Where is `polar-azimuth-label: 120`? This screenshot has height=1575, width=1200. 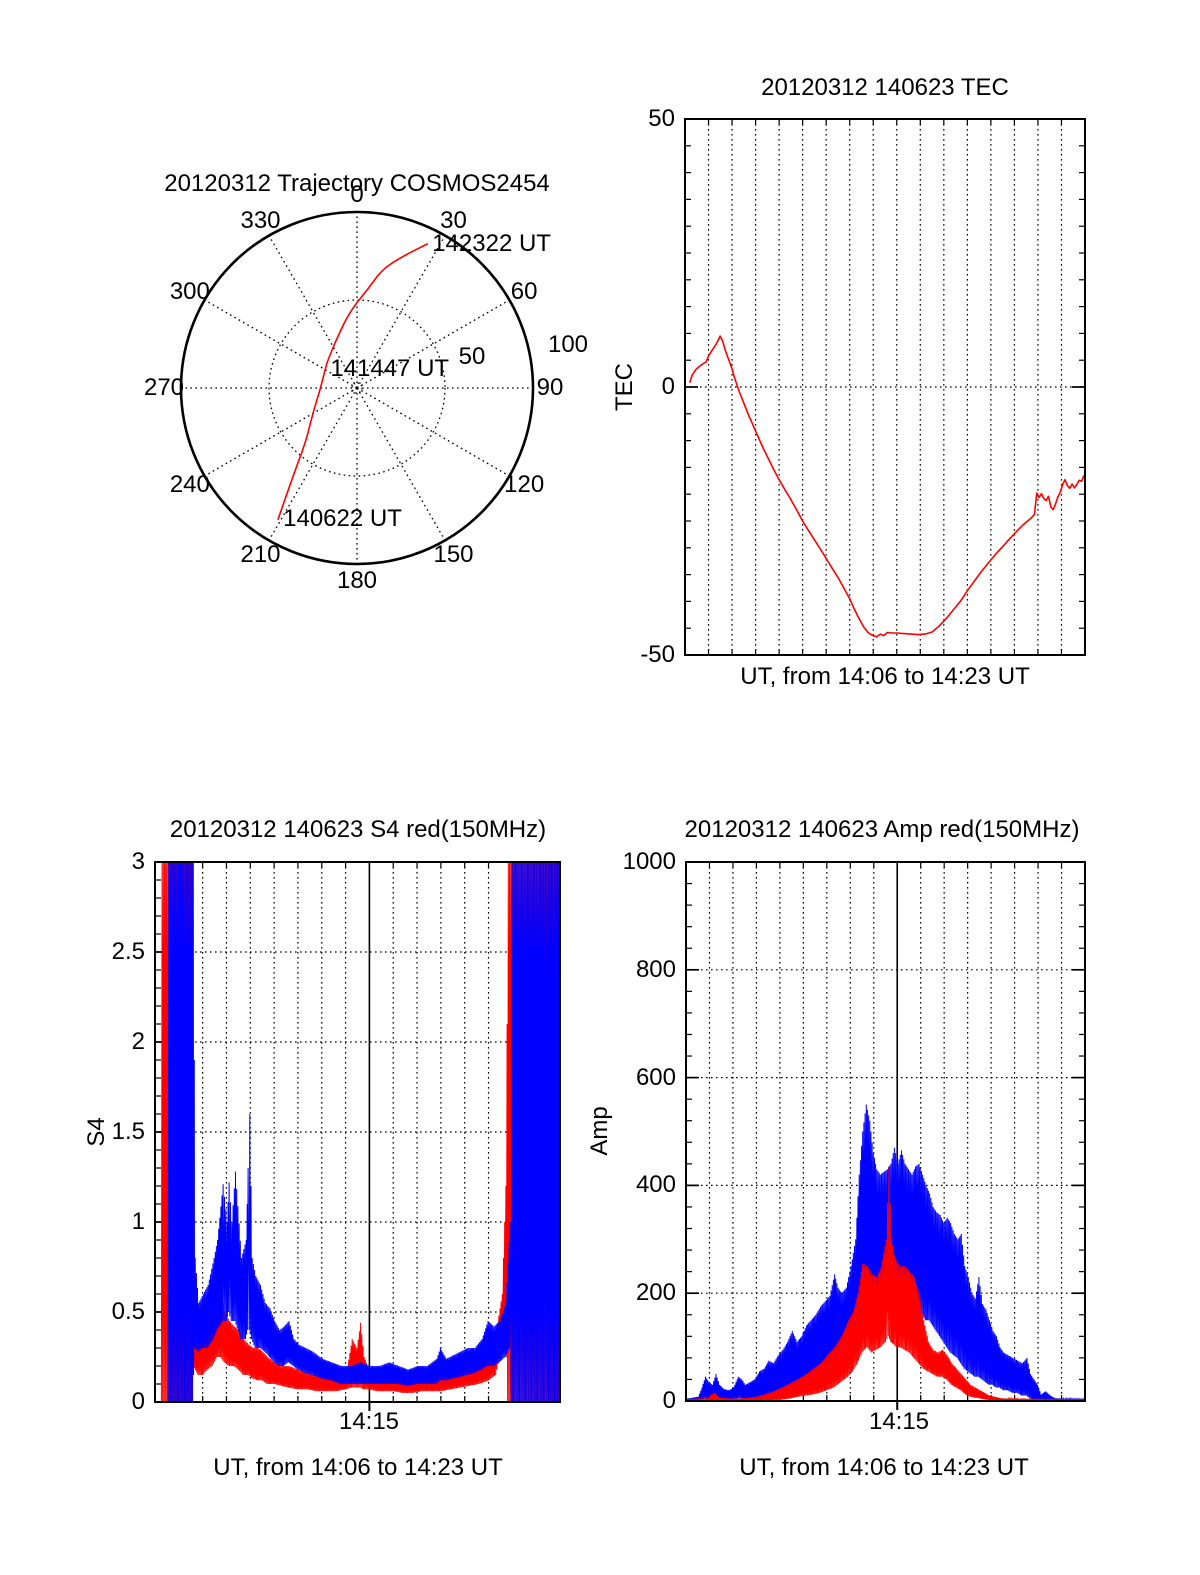 polar-azimuth-label: 120 is located at coordinates (524, 484).